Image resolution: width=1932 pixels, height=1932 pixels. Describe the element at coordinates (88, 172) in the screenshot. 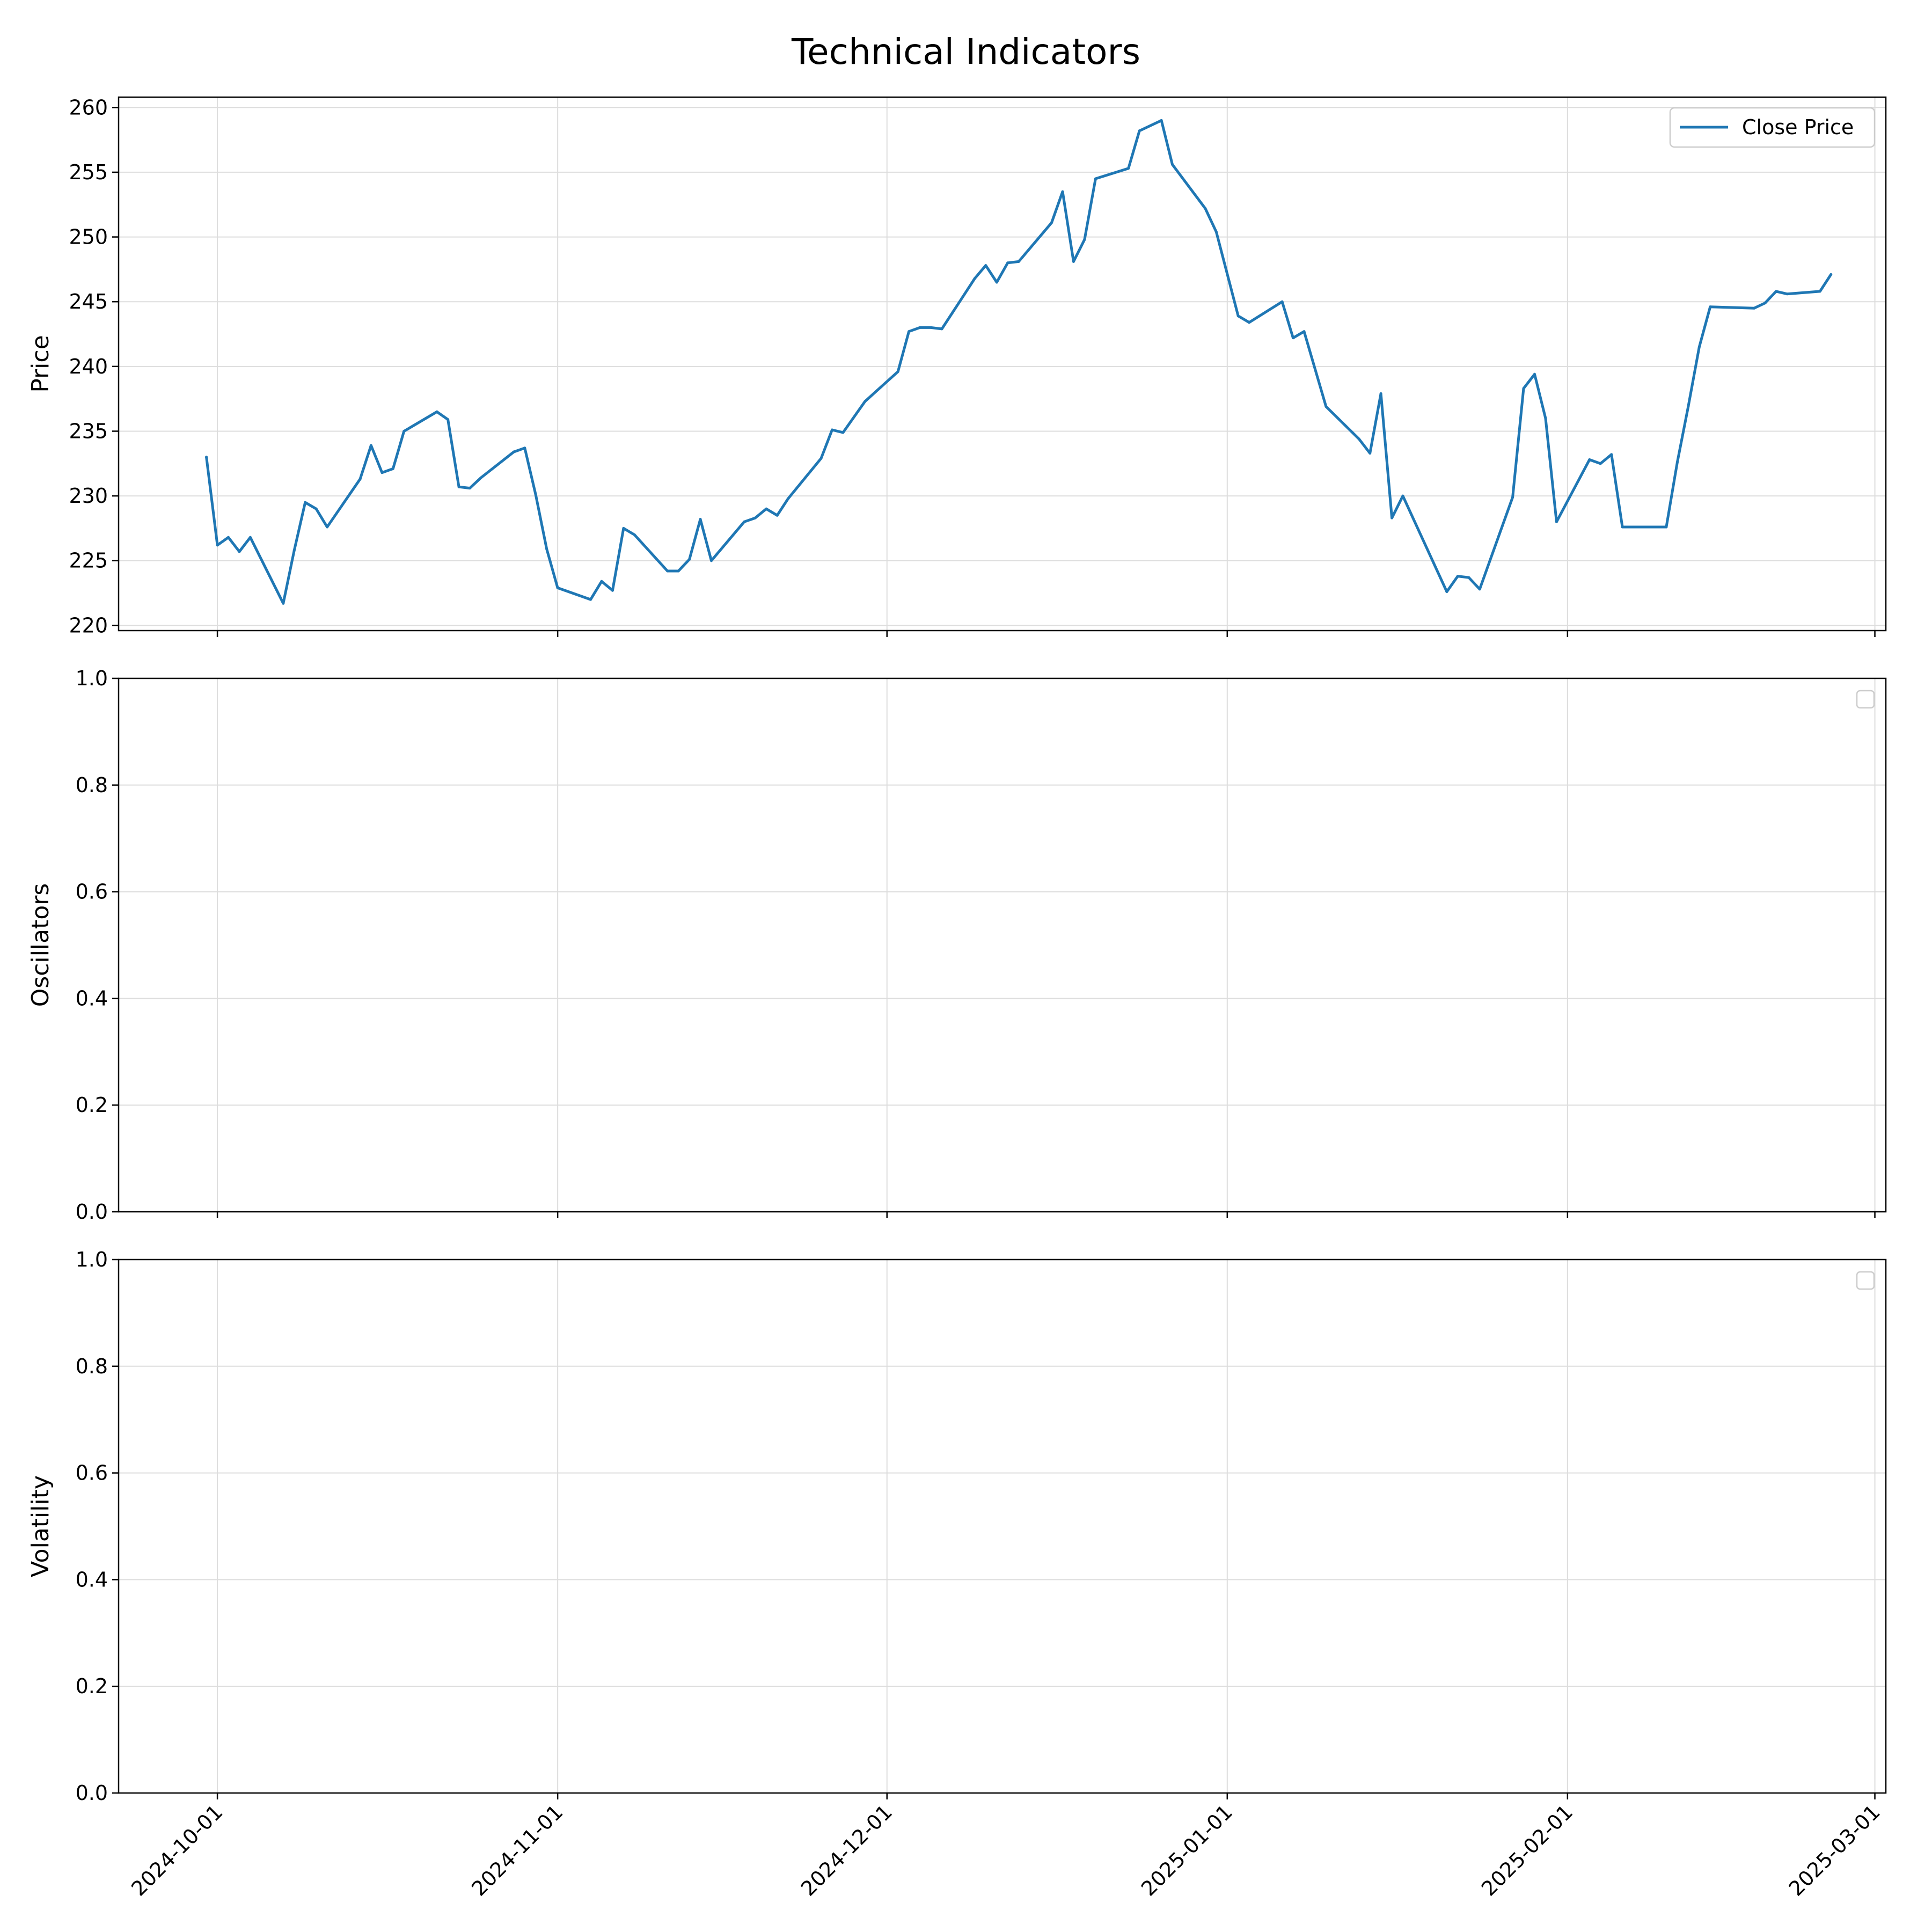

I see `y-tick-label: 255` at that location.